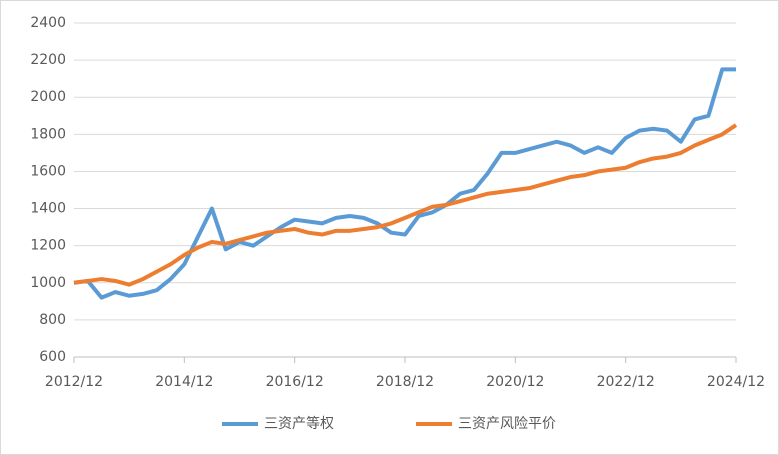 This screenshot has height=455, width=779. I want to click on y-tick-label: 600, so click(52, 357).